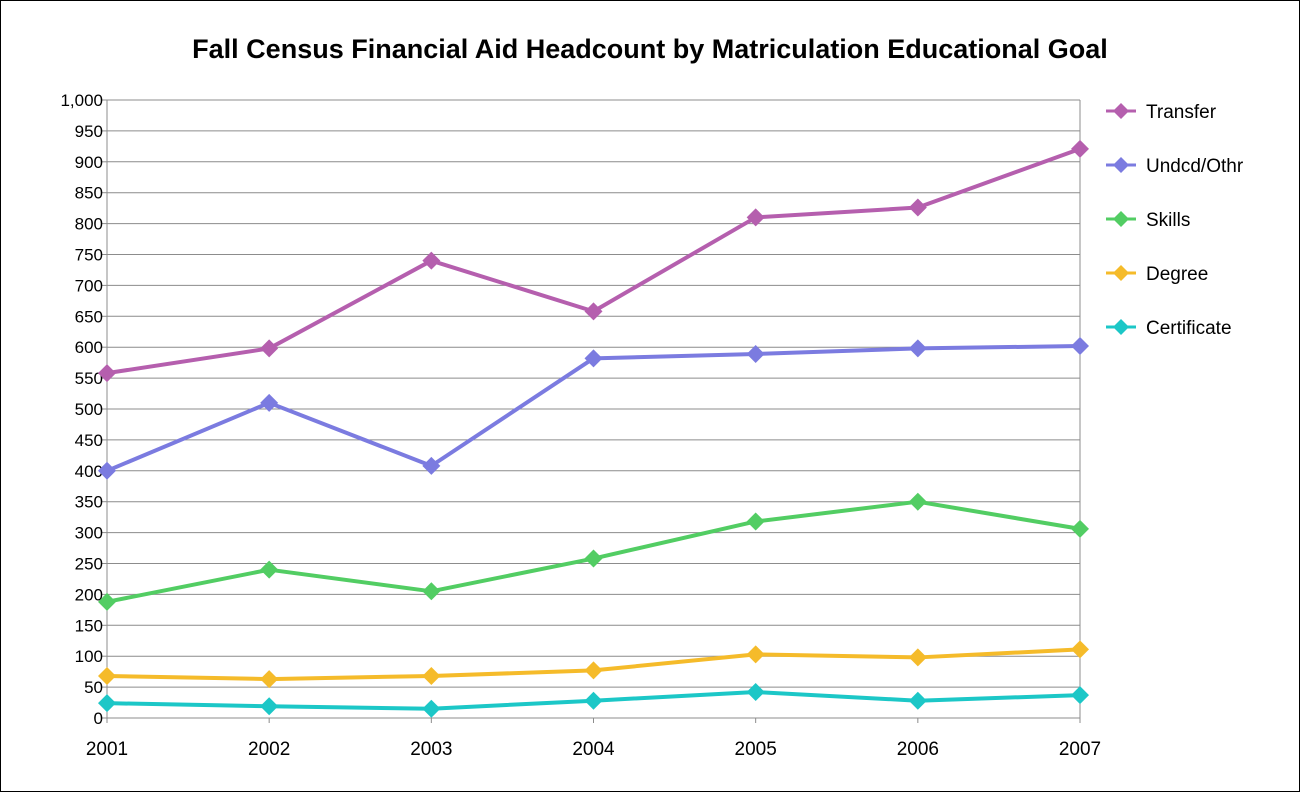  What do you see at coordinates (1080, 749) in the screenshot?
I see `x-tick-label: 2007` at bounding box center [1080, 749].